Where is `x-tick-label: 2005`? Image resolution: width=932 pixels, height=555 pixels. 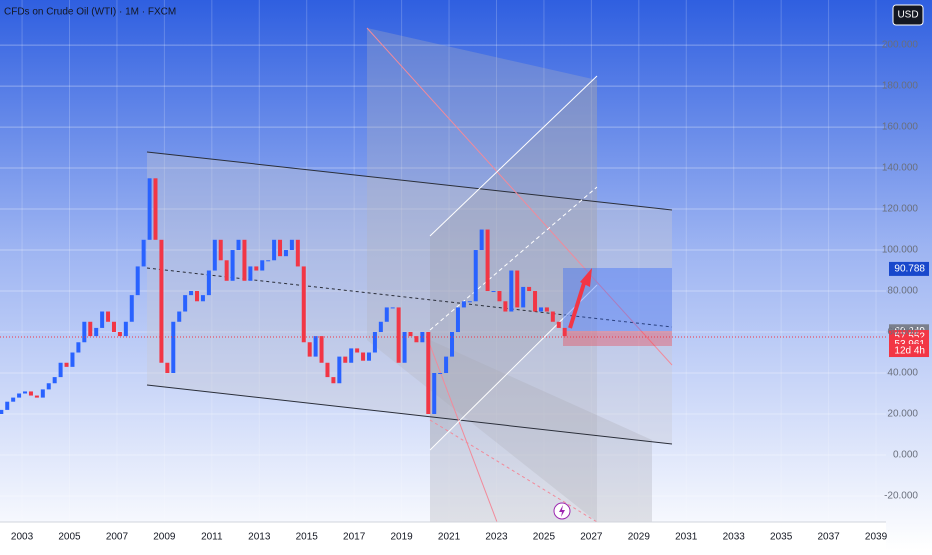 x-tick-label: 2005 is located at coordinates (69, 537).